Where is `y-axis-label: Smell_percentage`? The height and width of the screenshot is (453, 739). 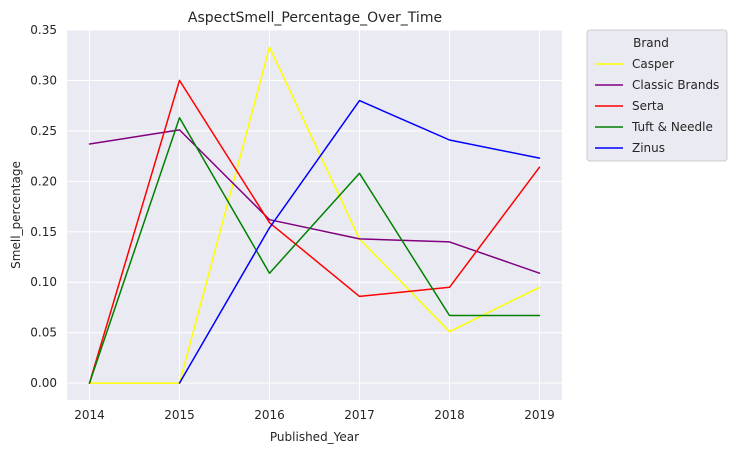
y-axis-label: Smell_percentage is located at coordinates (16, 215).